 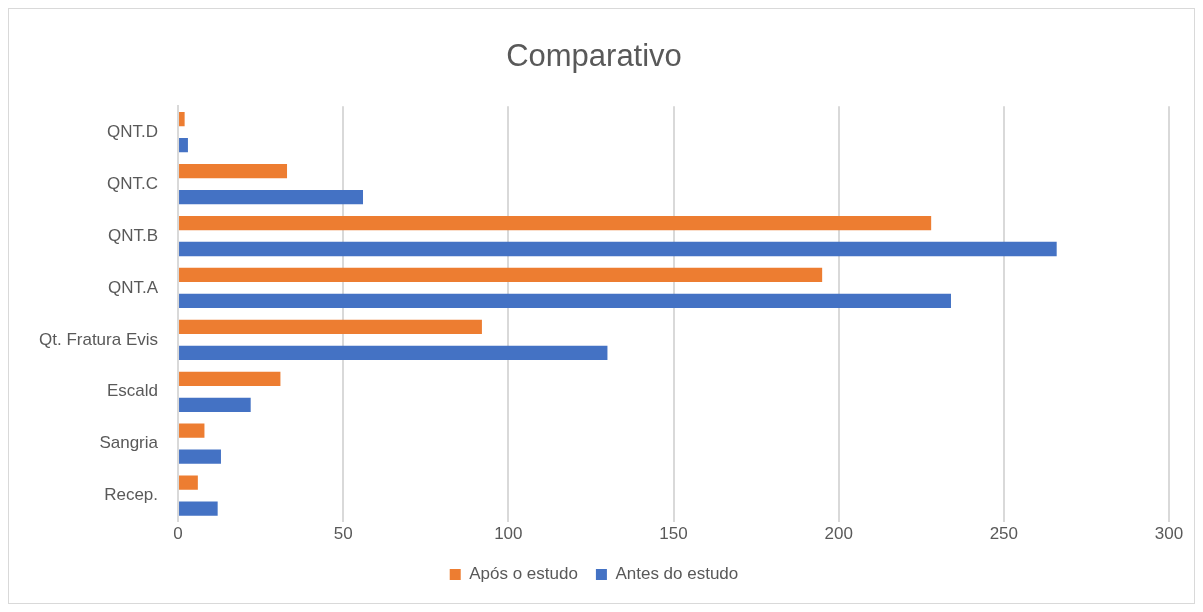 What do you see at coordinates (133, 287) in the screenshot?
I see `y-tick-label: QNT.A` at bounding box center [133, 287].